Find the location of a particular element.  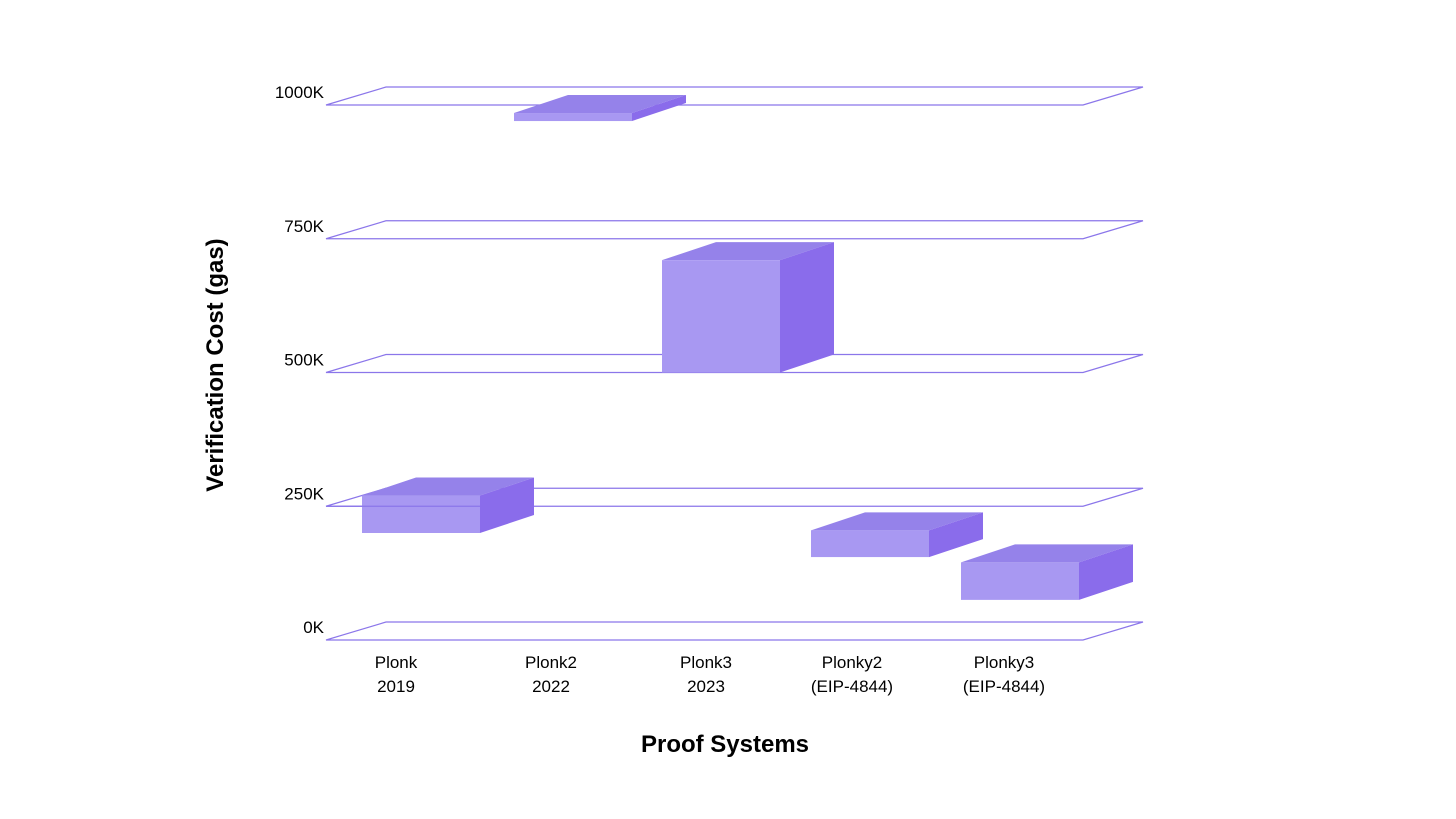

y-tick-label-3: 750K is located at coordinates (304, 226).